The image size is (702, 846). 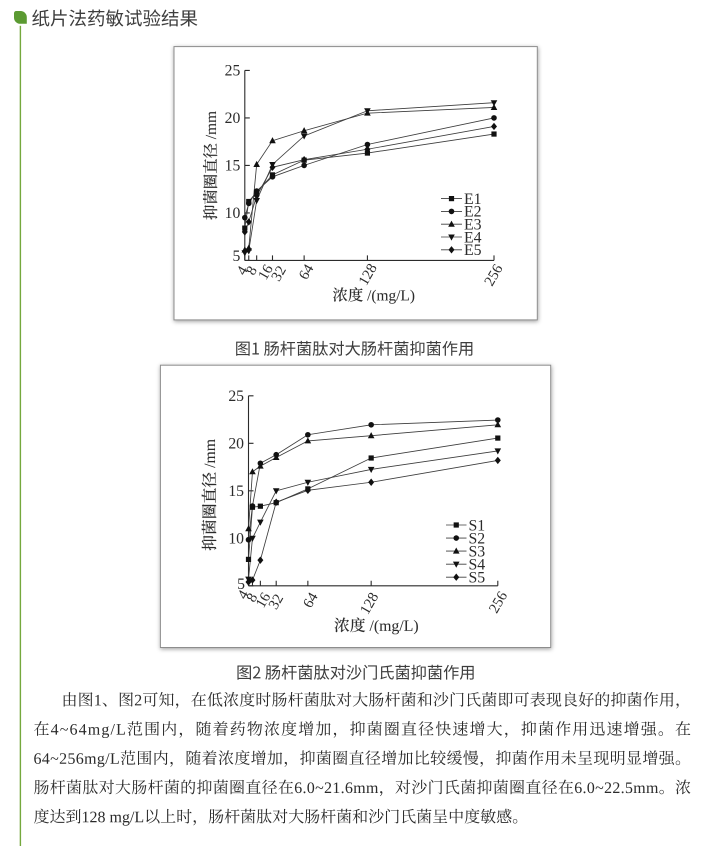 I want to click on svg-text: S2, so click(x=477, y=538).